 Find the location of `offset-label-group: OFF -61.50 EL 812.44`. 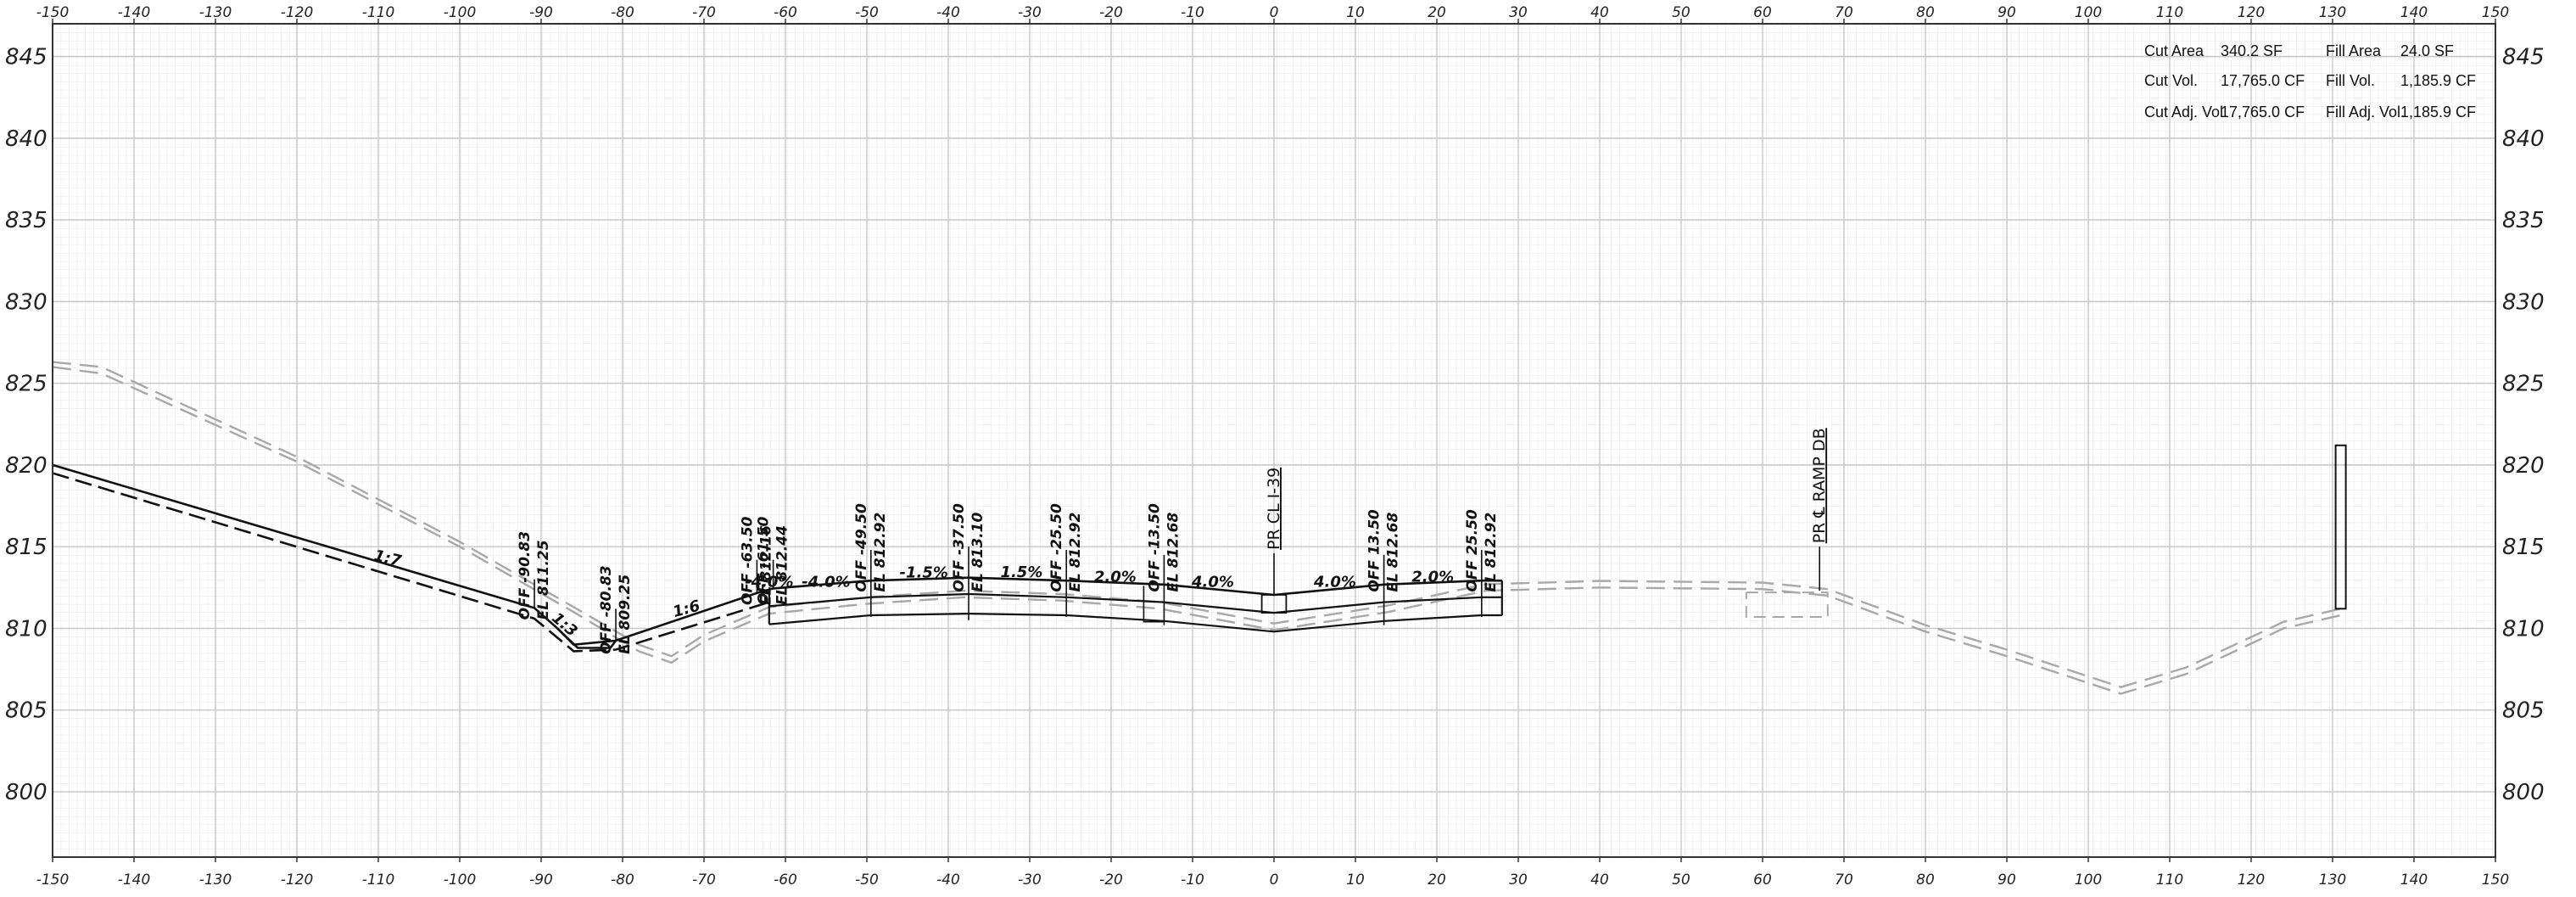

offset-label-group: OFF -61.50 EL 812.44 is located at coordinates (773, 560).